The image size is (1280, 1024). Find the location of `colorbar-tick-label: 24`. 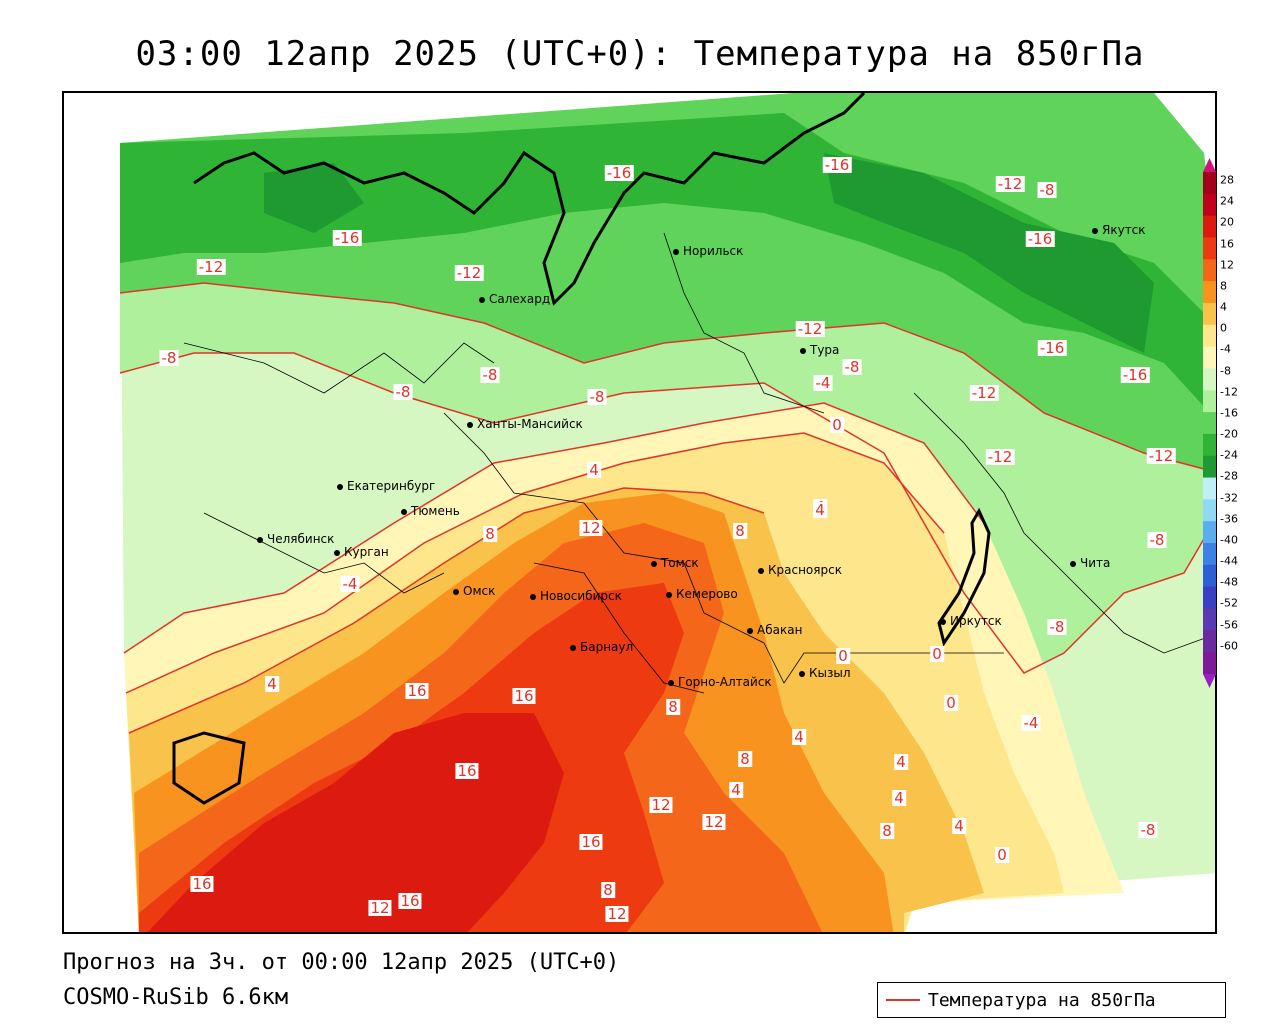

colorbar-tick-label: 24 is located at coordinates (1227, 201).